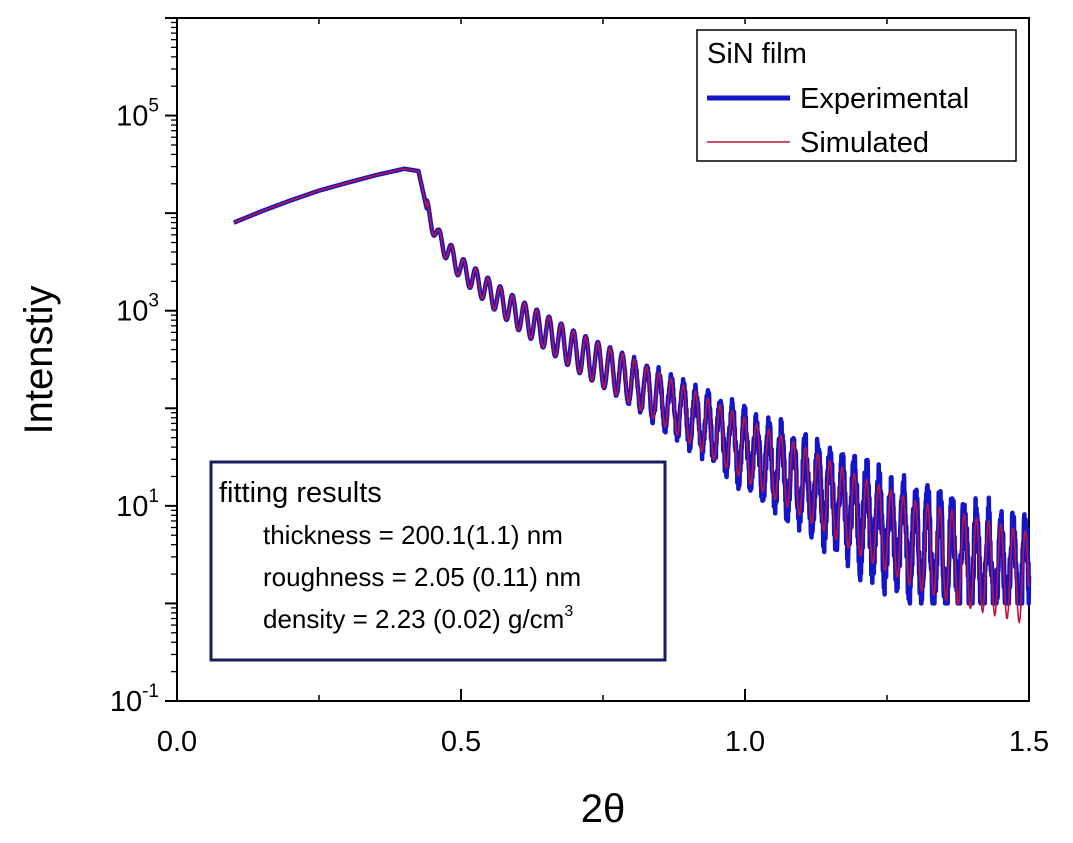 The image size is (1073, 843). Describe the element at coordinates (177, 742) in the screenshot. I see `x-tick-label: 0.0` at that location.